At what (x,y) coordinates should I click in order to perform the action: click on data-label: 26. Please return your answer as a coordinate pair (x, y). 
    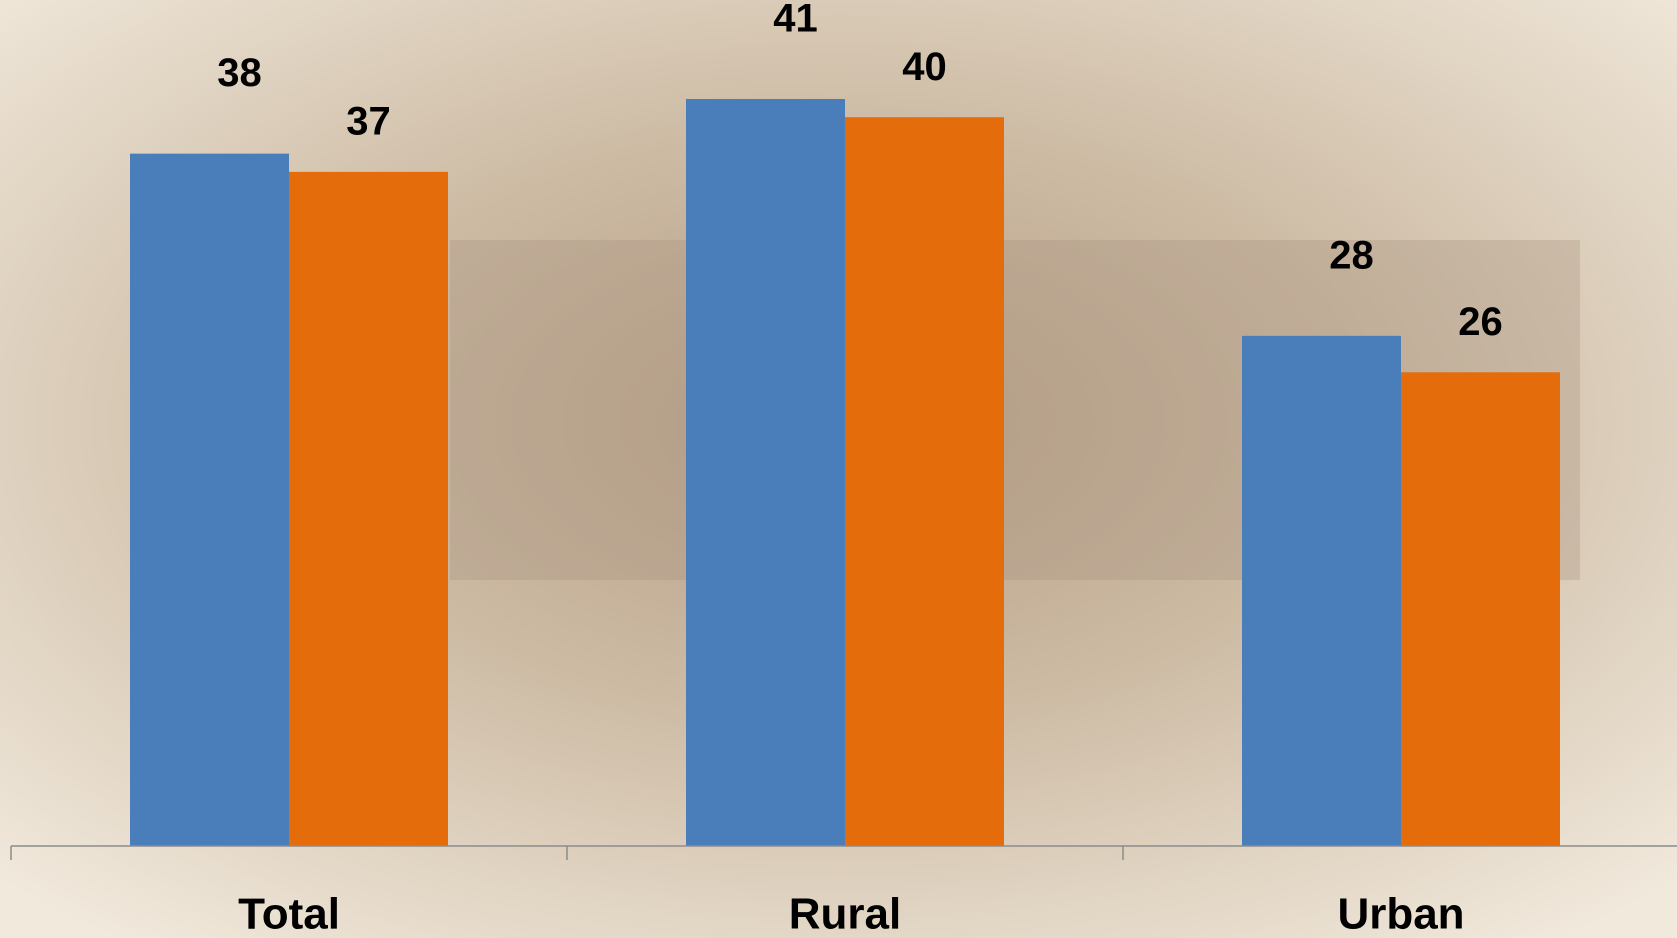
    Looking at the image, I should click on (1480, 322).